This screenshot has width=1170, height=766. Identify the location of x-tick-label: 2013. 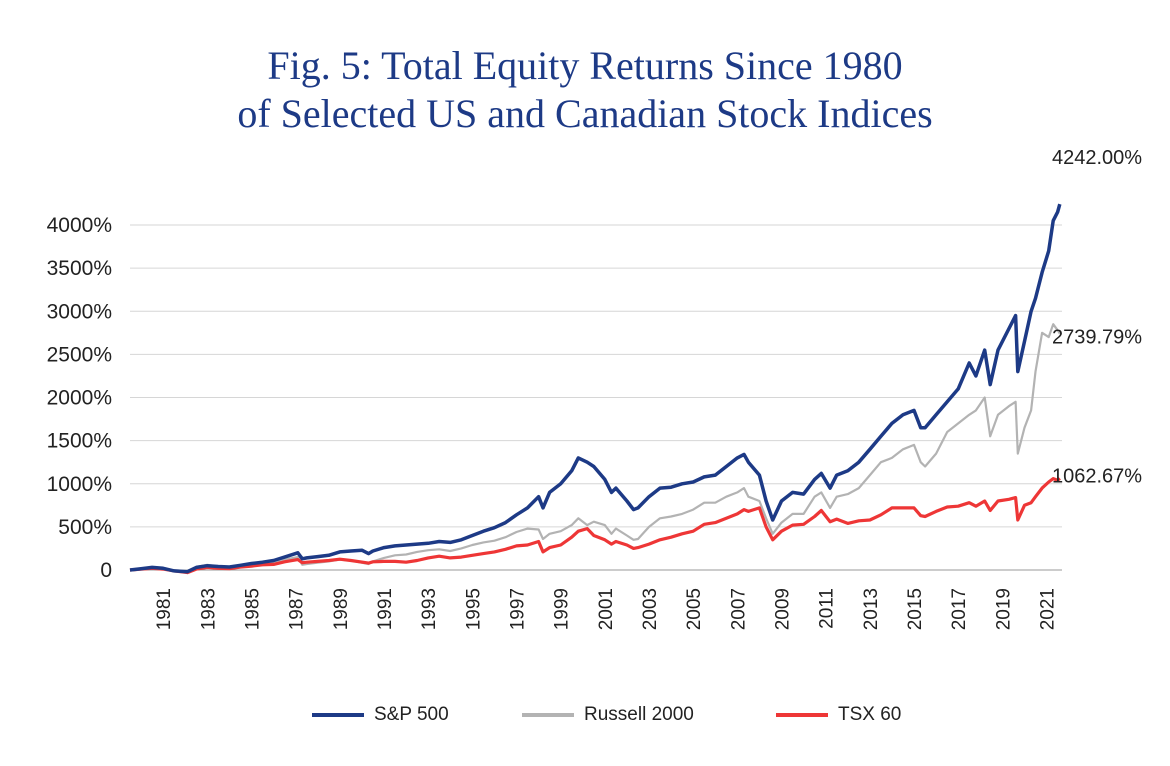
(871, 609).